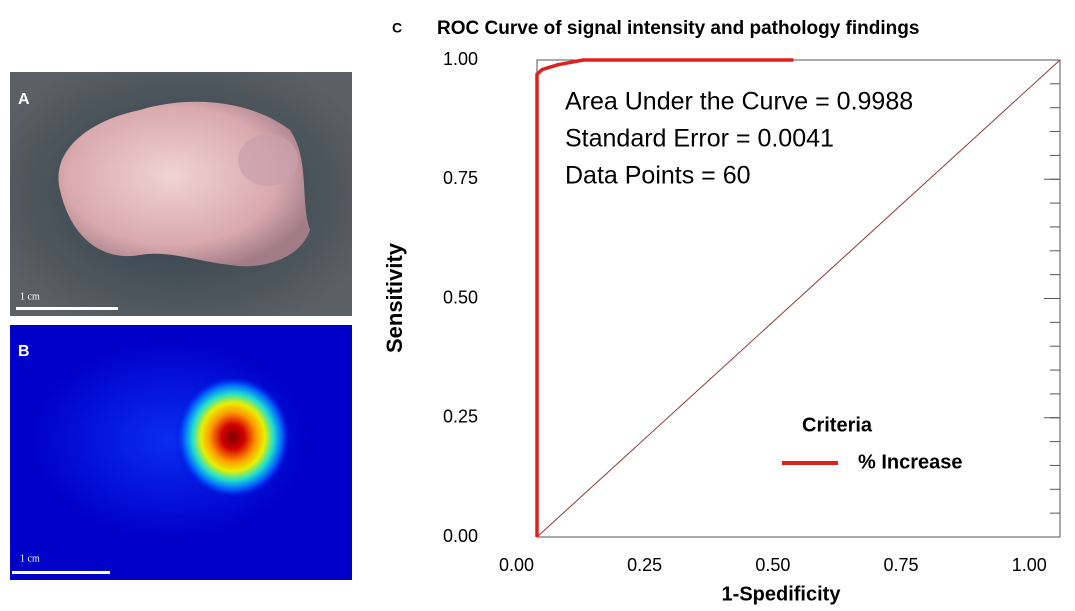 This screenshot has height=611, width=1075. I want to click on x-tick-label: 0.75, so click(901, 565).